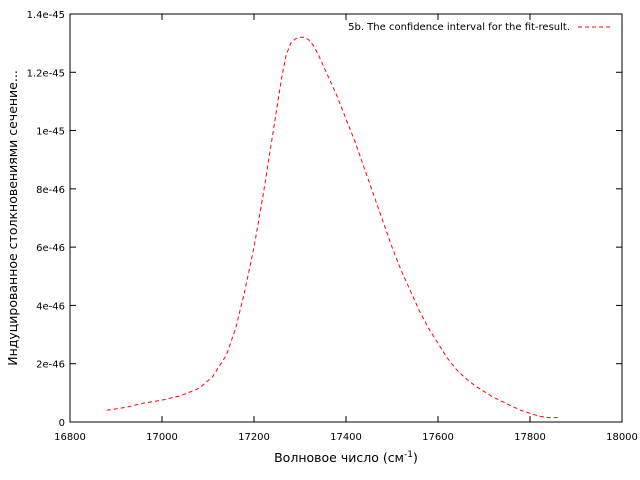  I want to click on x-tick-label: 18000, so click(622, 437).